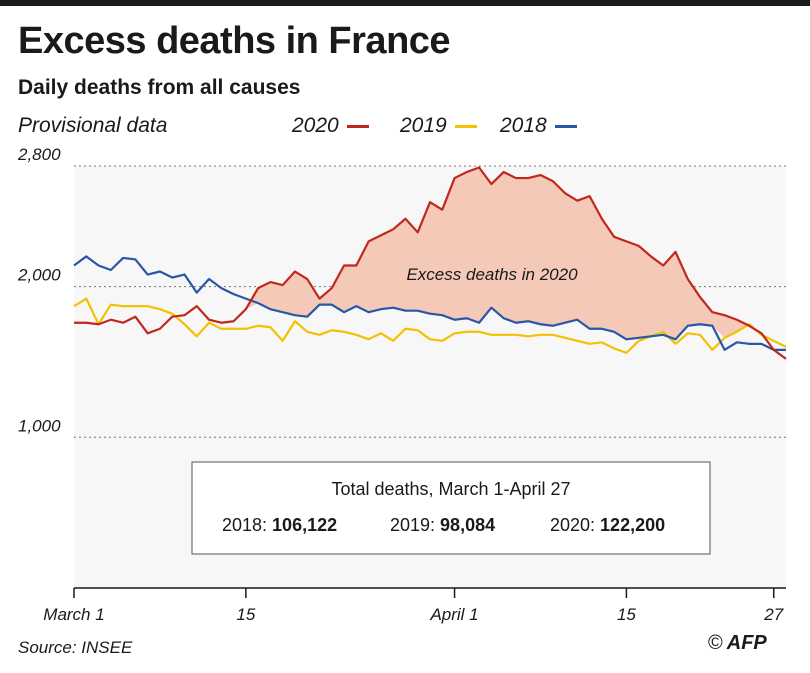 The height and width of the screenshot is (673, 810). I want to click on legend-swatch-2018, so click(565, 126).